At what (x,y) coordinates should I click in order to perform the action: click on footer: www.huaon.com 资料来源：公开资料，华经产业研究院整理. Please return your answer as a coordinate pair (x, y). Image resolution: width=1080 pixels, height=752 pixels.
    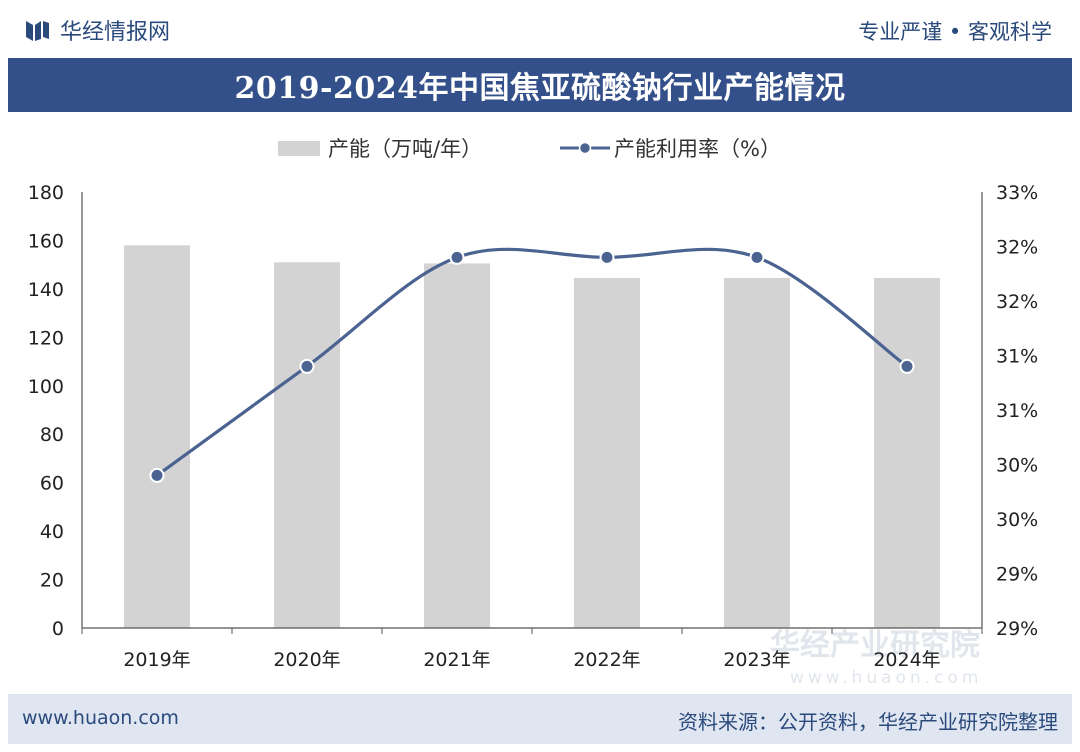
    Looking at the image, I should click on (540, 719).